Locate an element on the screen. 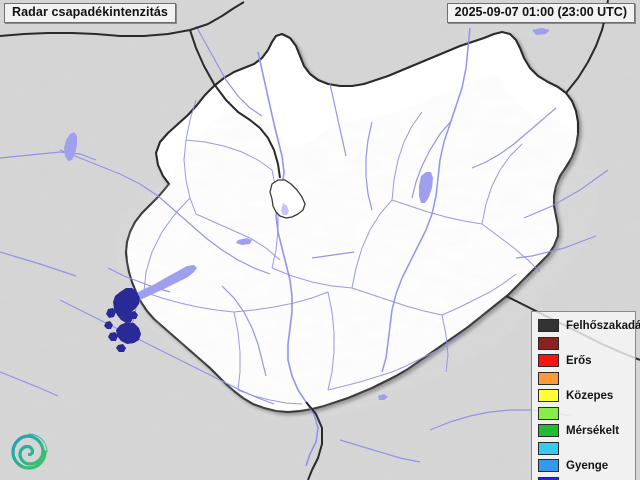 This screenshot has width=640, height=480. legend-row: Erős is located at coordinates (583, 361).